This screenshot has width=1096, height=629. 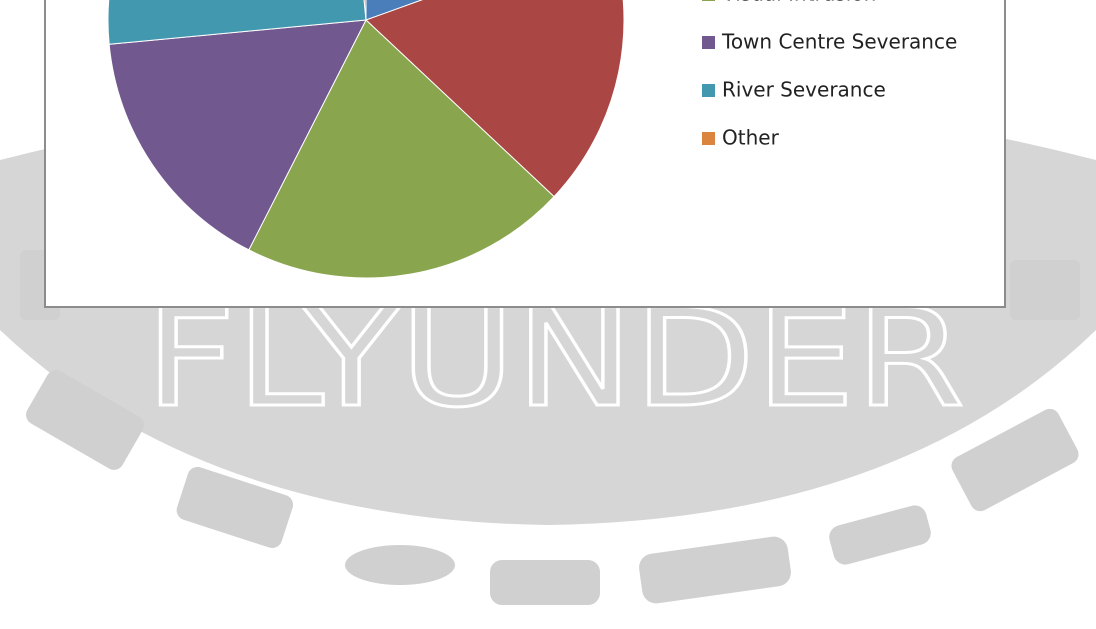 I want to click on legend-label: Other, so click(x=751, y=138).